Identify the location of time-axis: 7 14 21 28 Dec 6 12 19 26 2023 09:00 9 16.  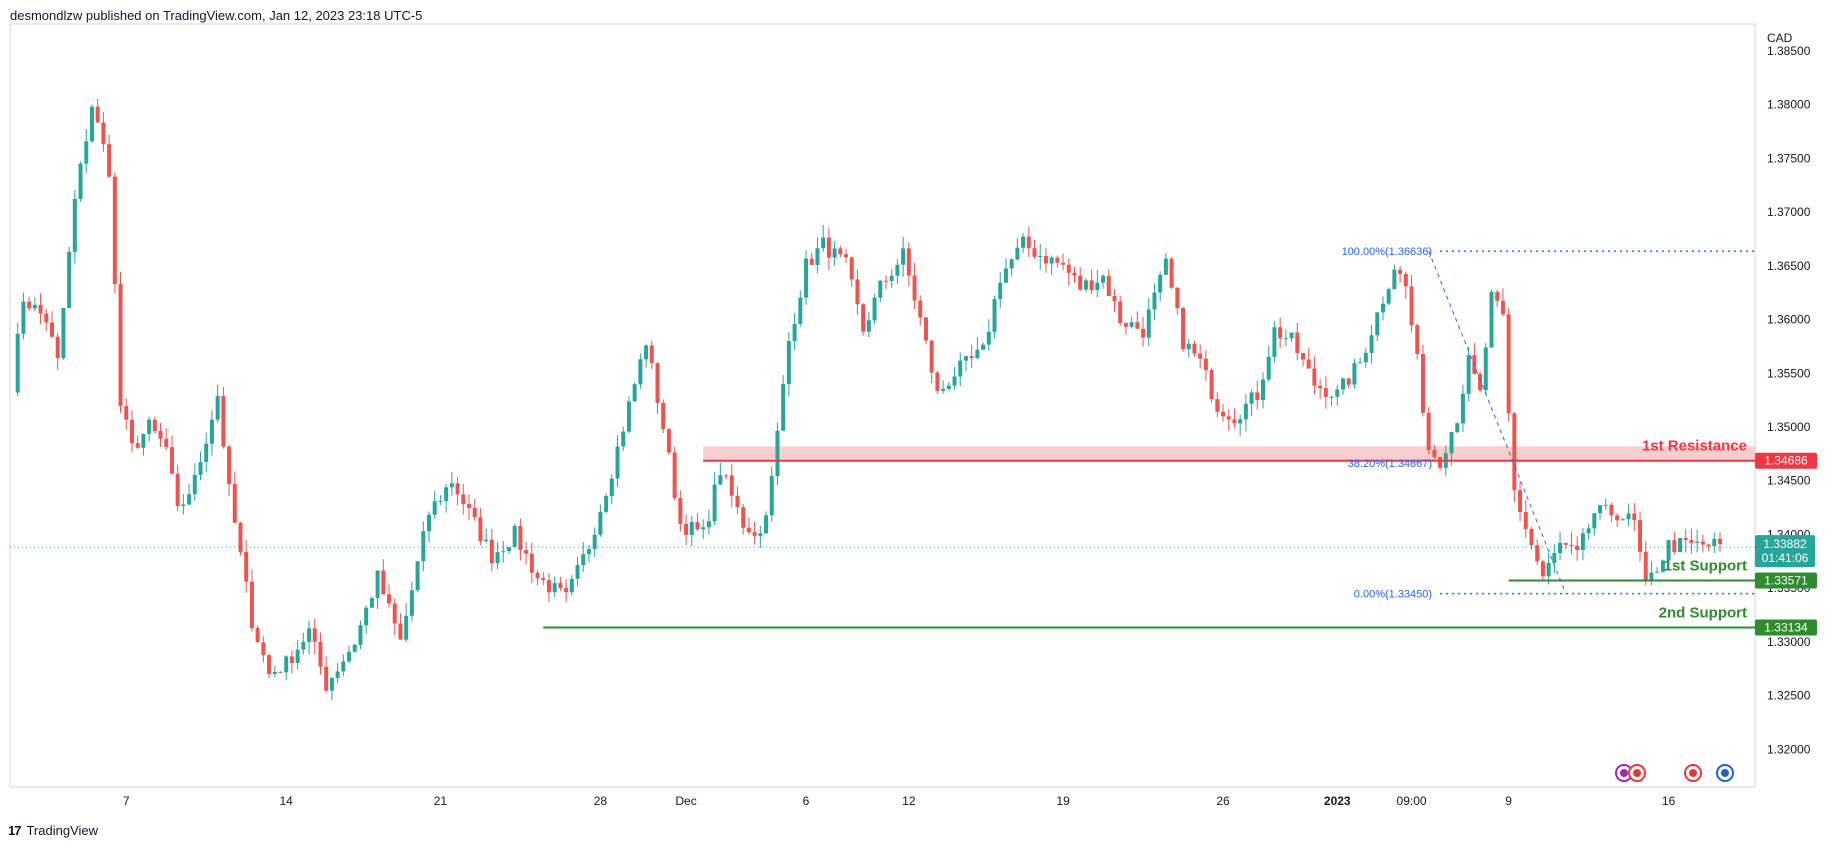
(882, 797).